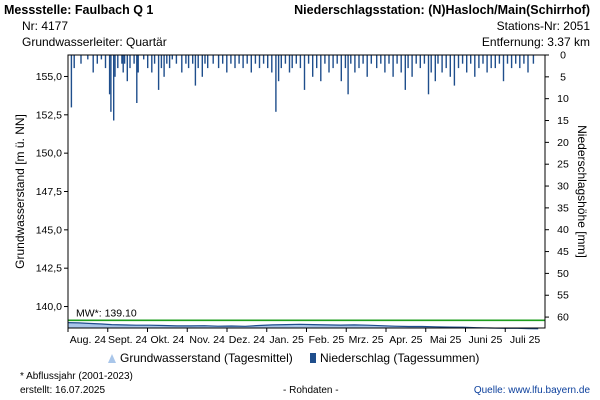  Describe the element at coordinates (543, 26) in the screenshot. I see `precip-station-number: Stations-Nr: 2051` at that location.